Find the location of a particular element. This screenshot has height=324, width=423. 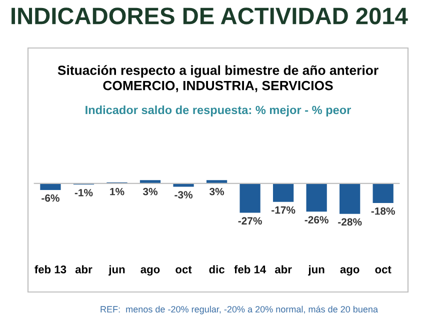

x-tick-label: dic is located at coordinates (216, 269).